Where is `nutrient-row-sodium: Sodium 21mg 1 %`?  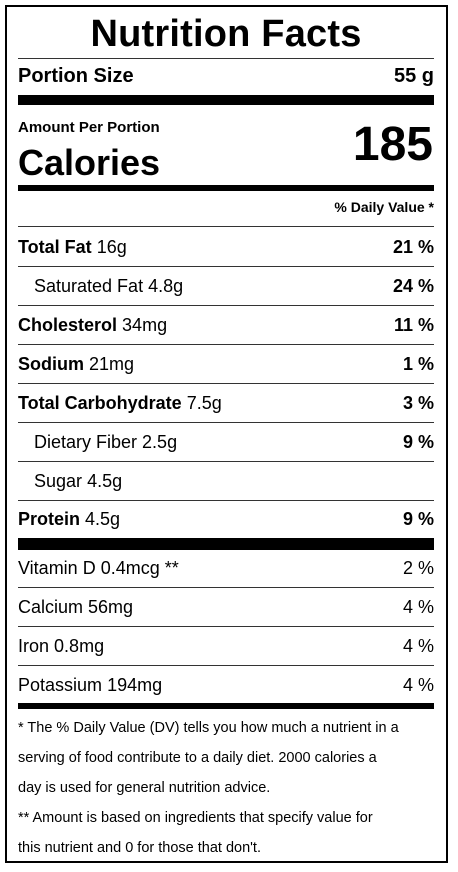
nutrient-row-sodium: Sodium 21mg 1 % is located at coordinates (226, 364).